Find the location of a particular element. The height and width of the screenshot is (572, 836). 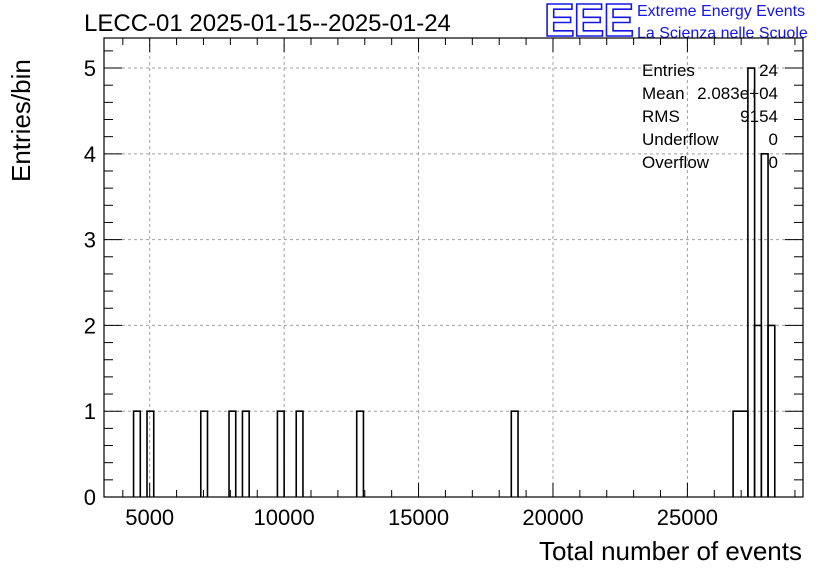

chart-title: LECC-01 2025-01-15--2025-01-24 is located at coordinates (267, 23).